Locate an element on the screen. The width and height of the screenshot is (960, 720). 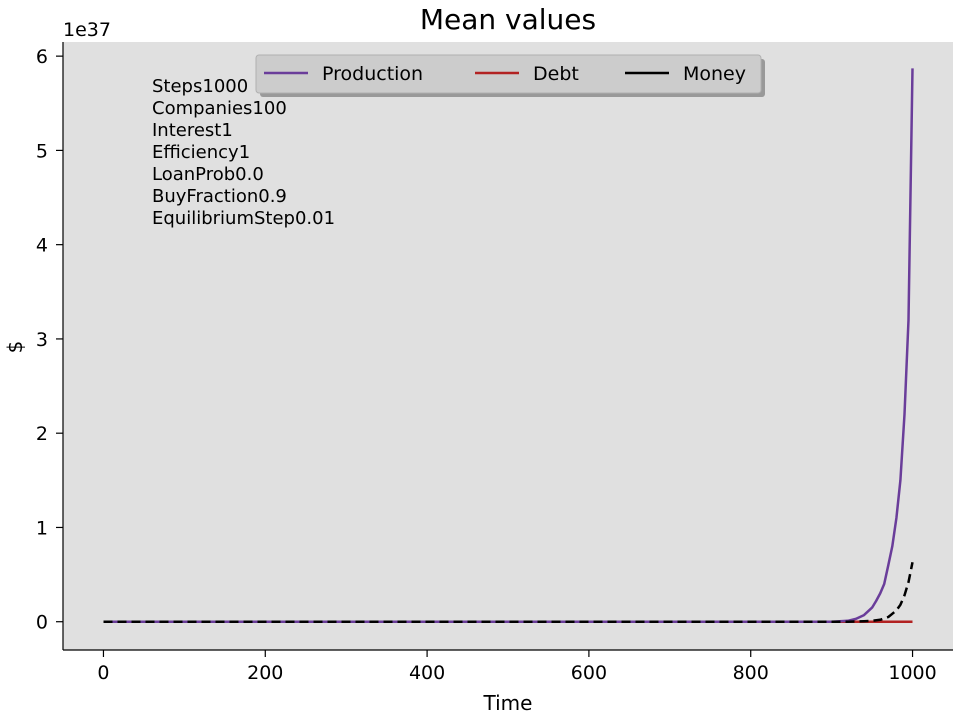
annotation-line: EquilibriumStep0.01 is located at coordinates (243, 218).